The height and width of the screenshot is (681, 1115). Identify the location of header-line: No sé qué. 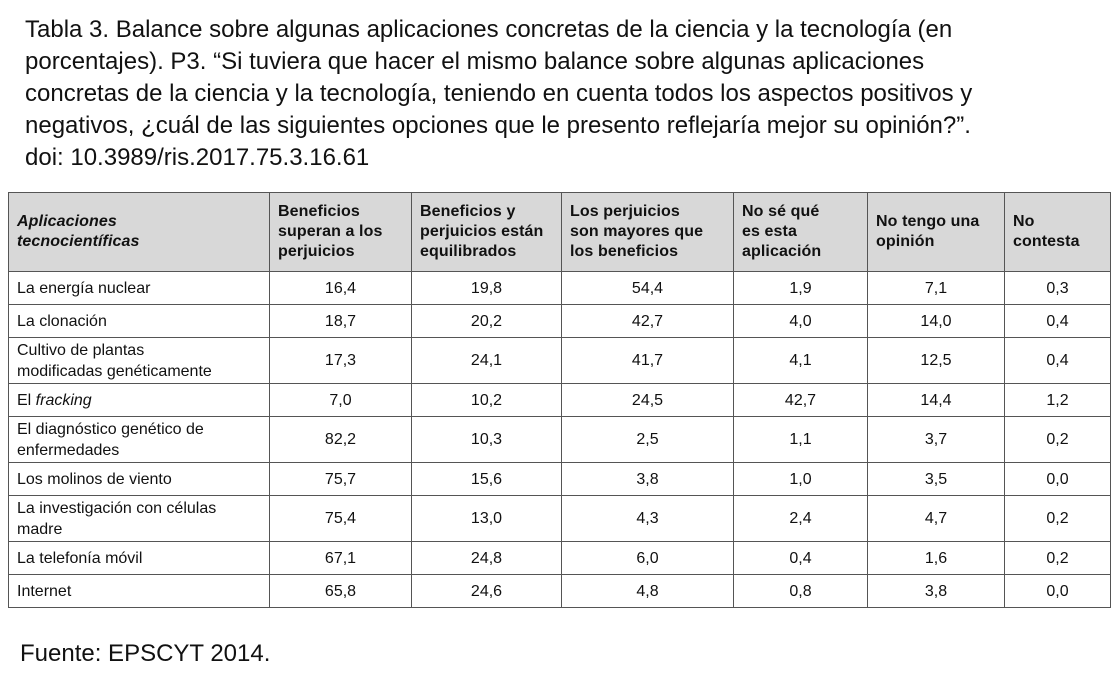
(781, 211).